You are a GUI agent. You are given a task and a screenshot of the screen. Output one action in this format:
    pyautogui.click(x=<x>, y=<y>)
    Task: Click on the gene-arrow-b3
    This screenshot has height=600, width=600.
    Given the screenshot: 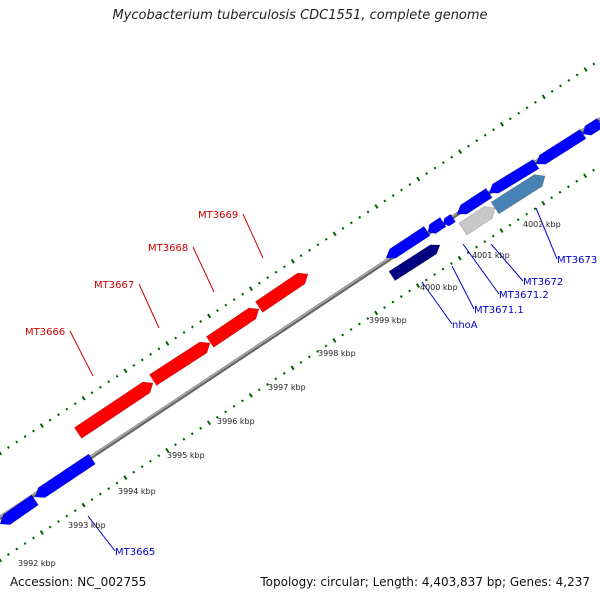 What is the action you would take?
    pyautogui.click(x=561, y=147)
    